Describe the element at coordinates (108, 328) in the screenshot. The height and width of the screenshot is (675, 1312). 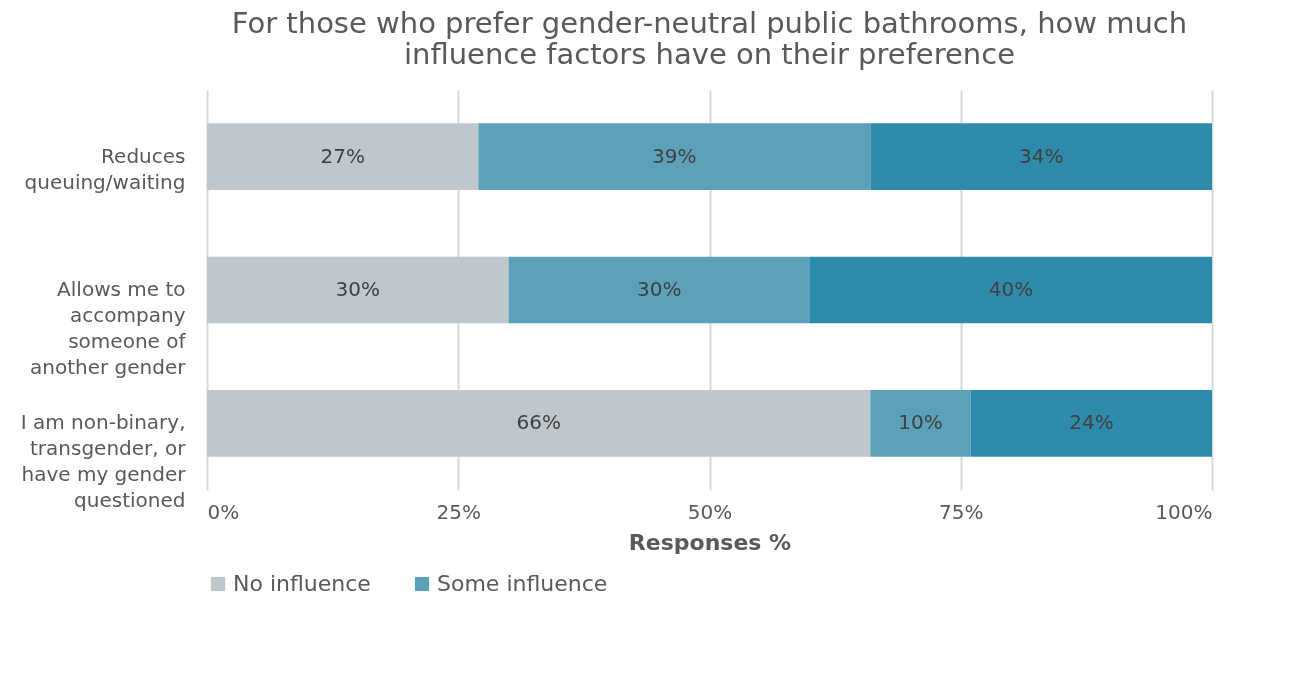
I see `y-tick-label: Allows me to accompany someone of another gender` at that location.